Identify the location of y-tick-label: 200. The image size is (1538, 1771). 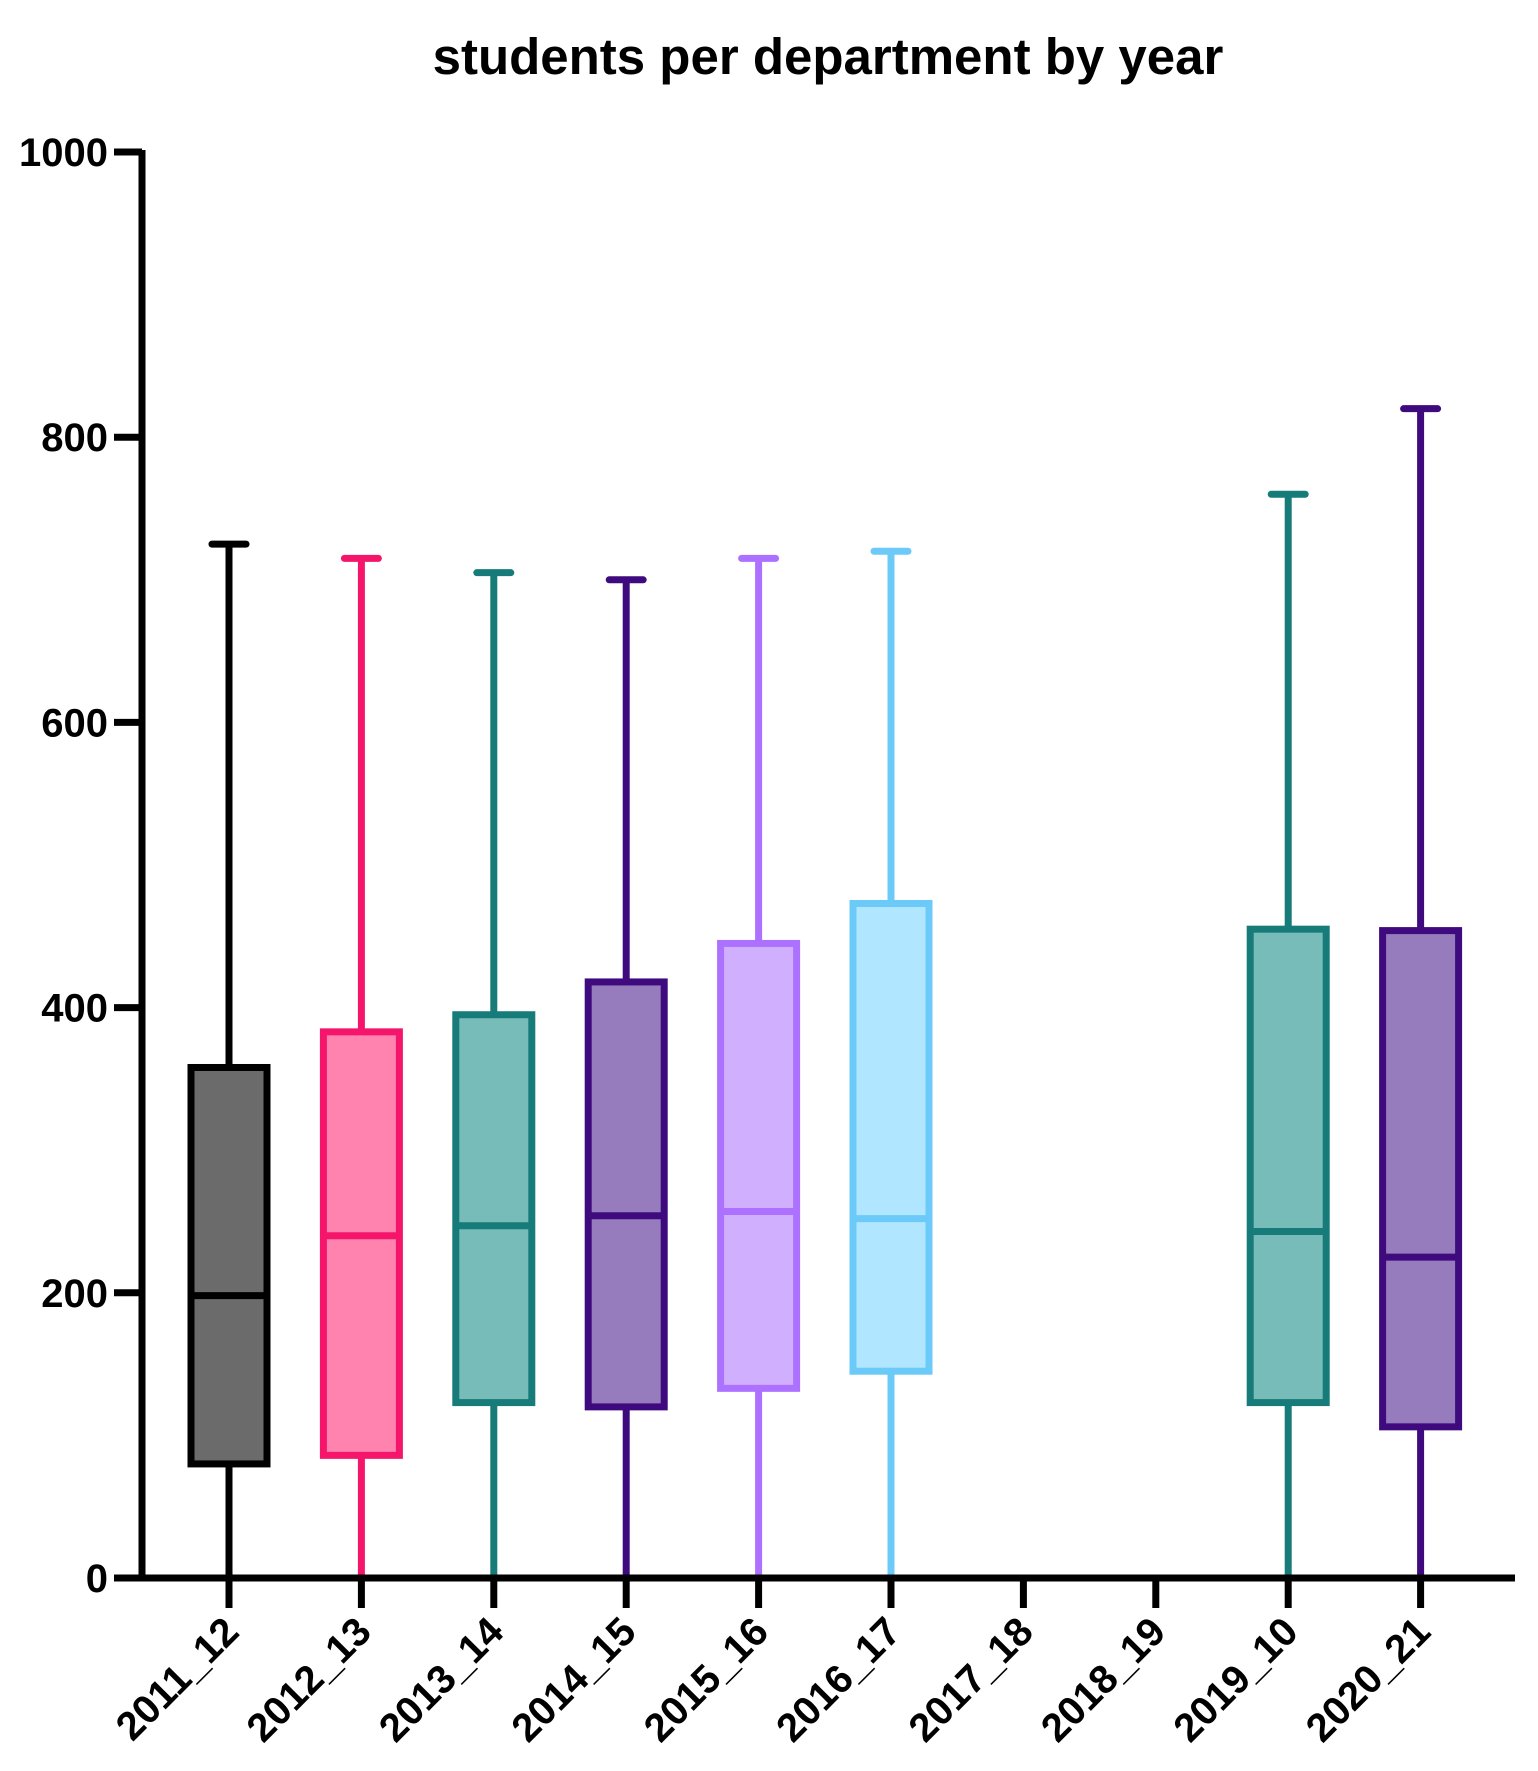
(74, 1294).